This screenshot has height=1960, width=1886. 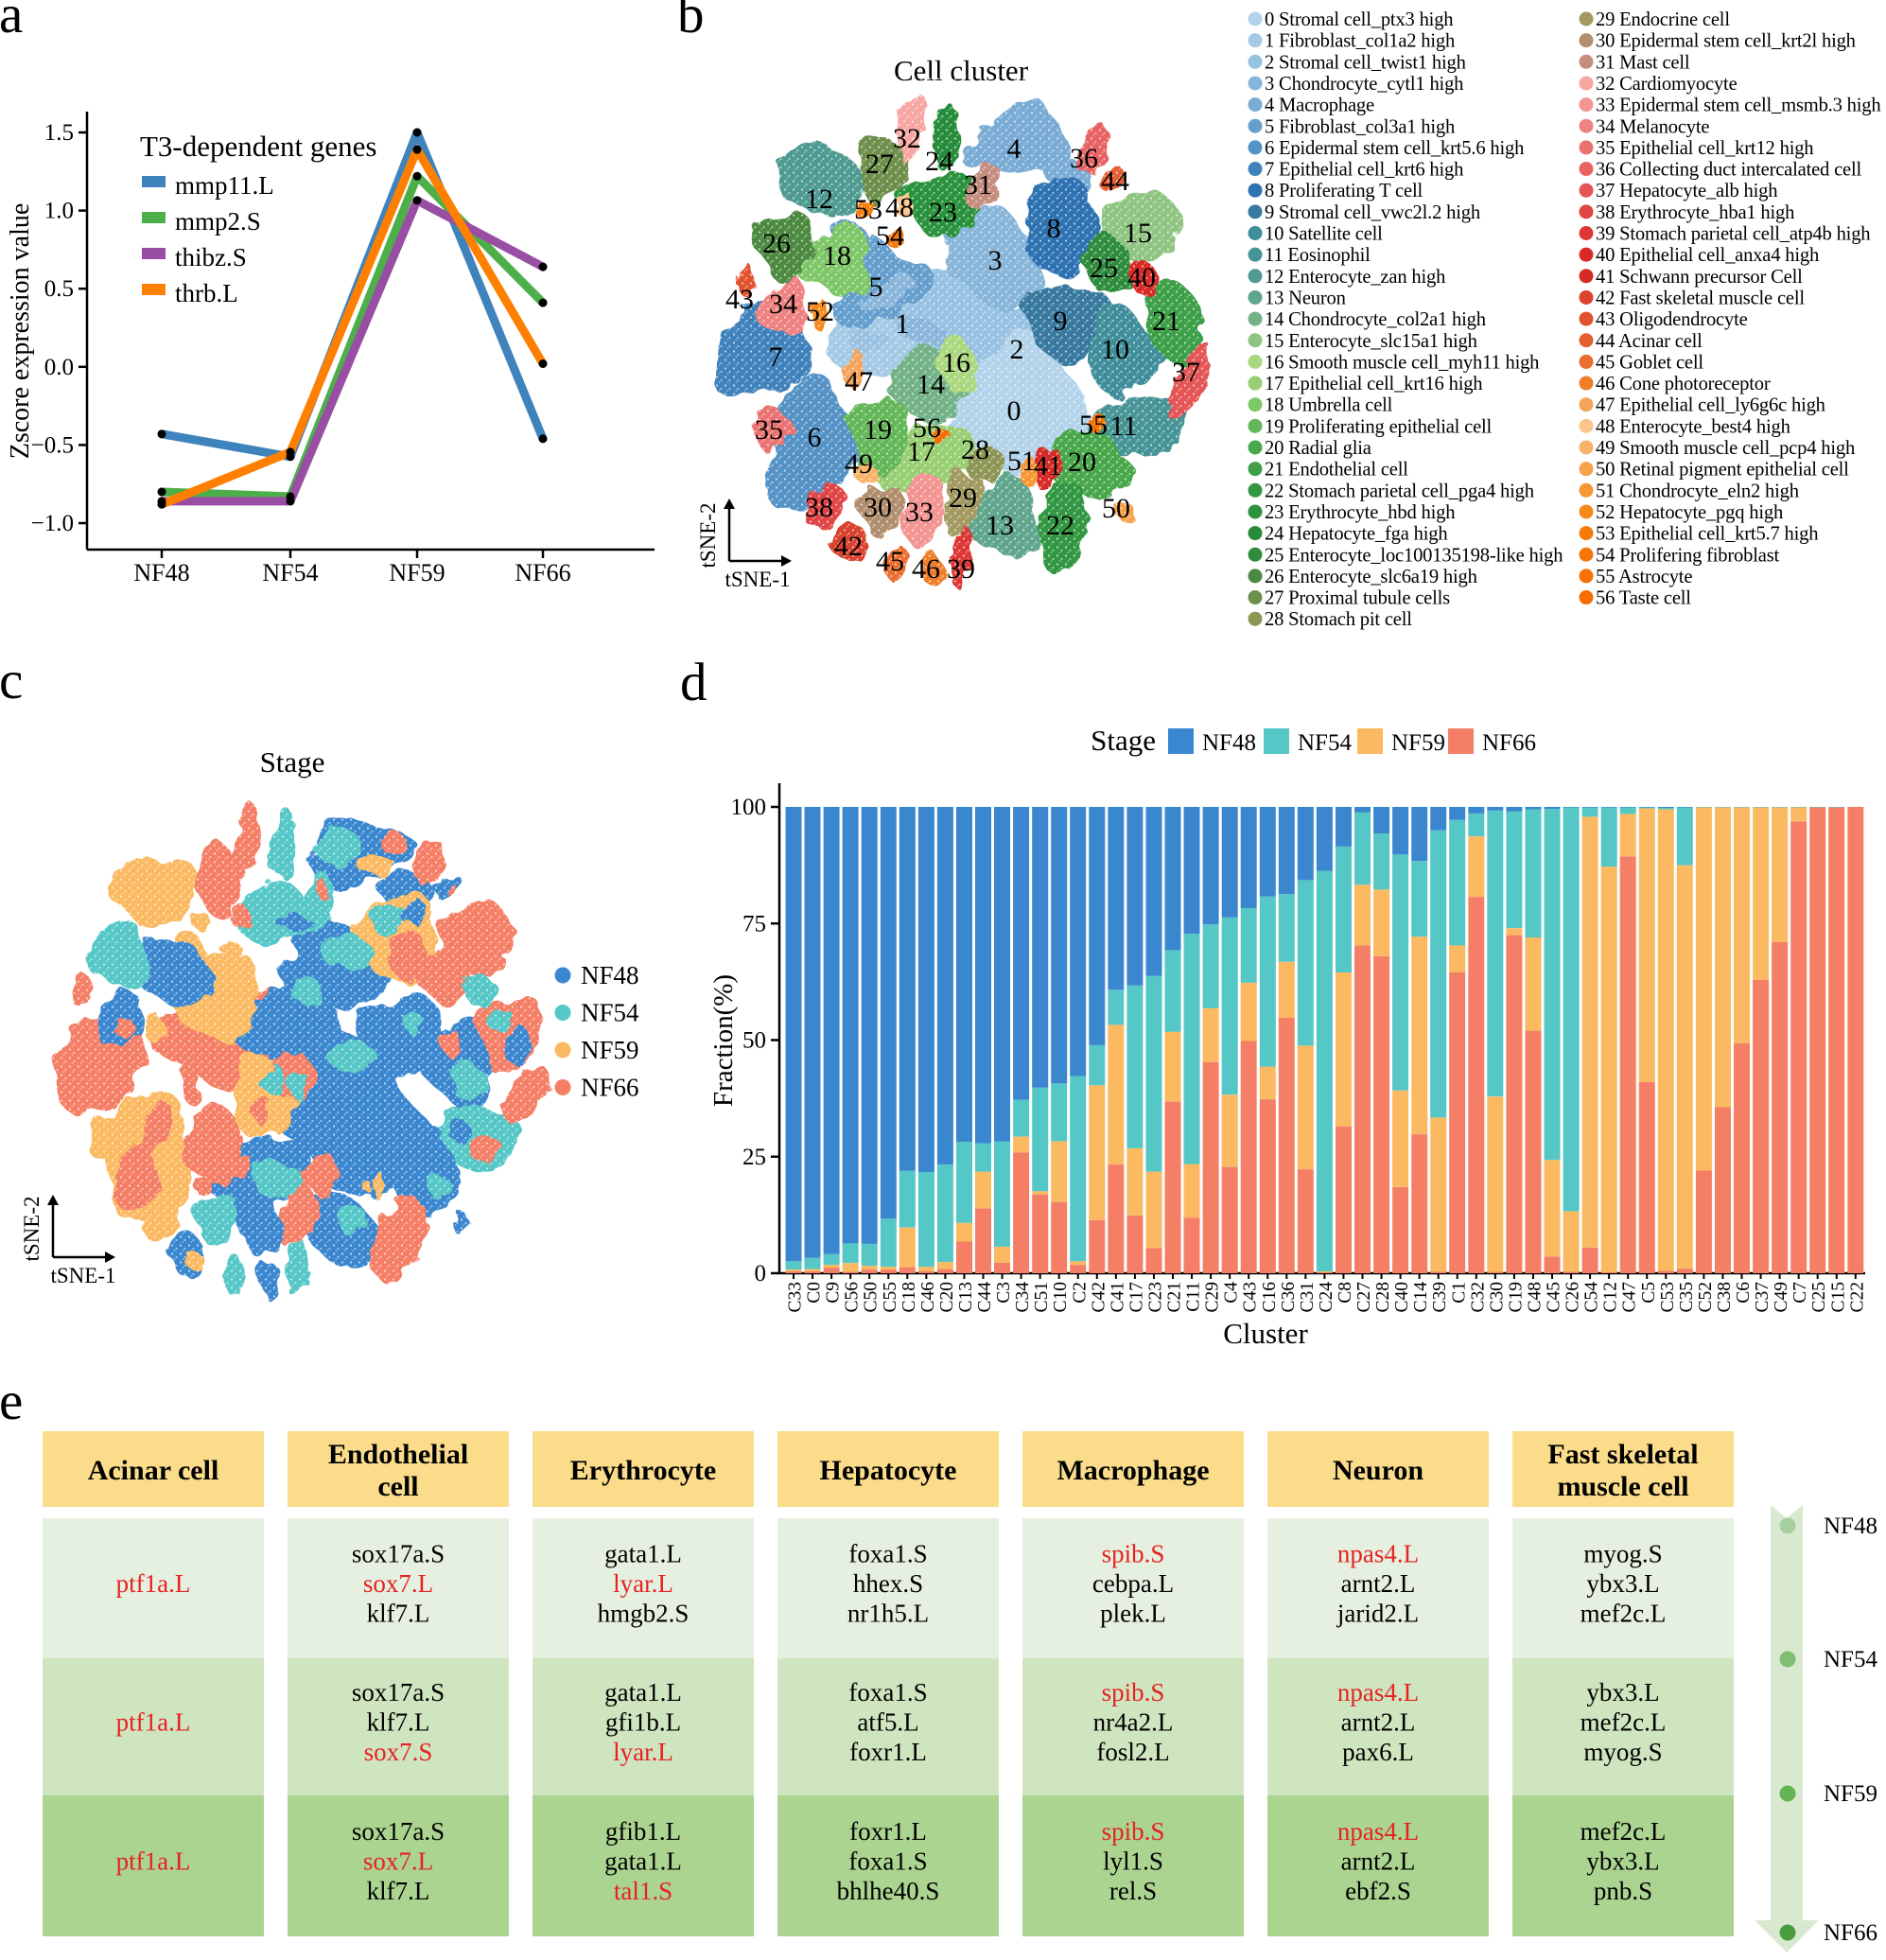 I want to click on svg-text: hhex.S, so click(x=888, y=1583).